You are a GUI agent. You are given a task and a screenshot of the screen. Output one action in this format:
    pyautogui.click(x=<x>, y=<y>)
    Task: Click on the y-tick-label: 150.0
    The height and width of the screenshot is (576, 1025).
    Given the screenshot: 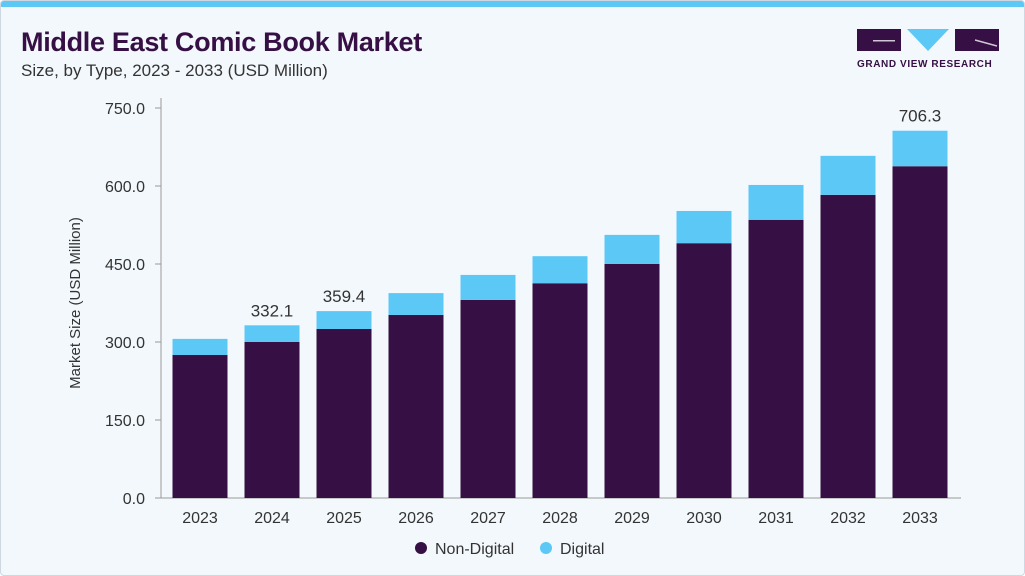 What is the action you would take?
    pyautogui.click(x=125, y=421)
    